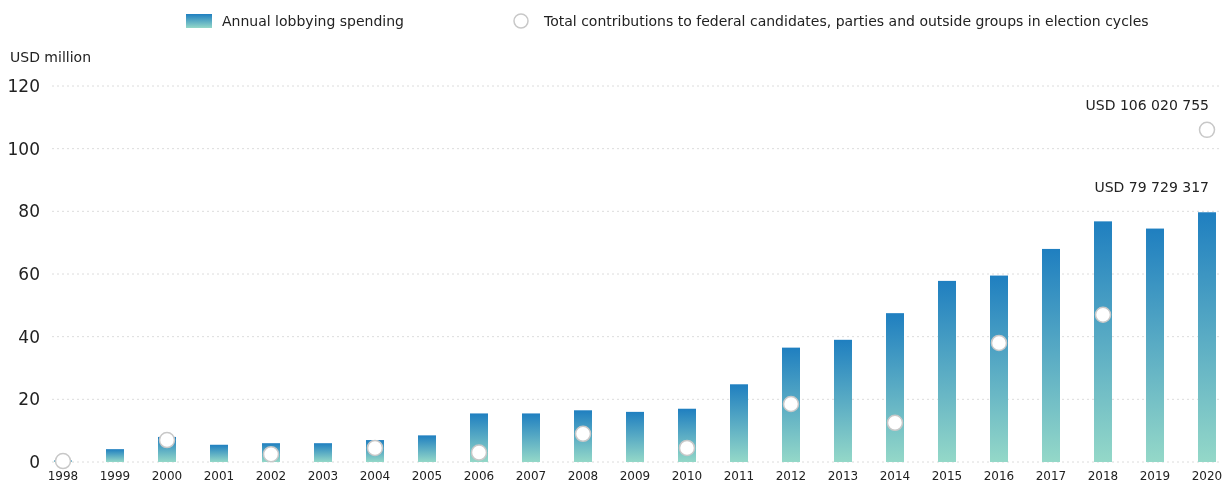 This screenshot has width=1223, height=484. Describe the element at coordinates (1155, 476) in the screenshot. I see `x-tick-label: 2019` at that location.